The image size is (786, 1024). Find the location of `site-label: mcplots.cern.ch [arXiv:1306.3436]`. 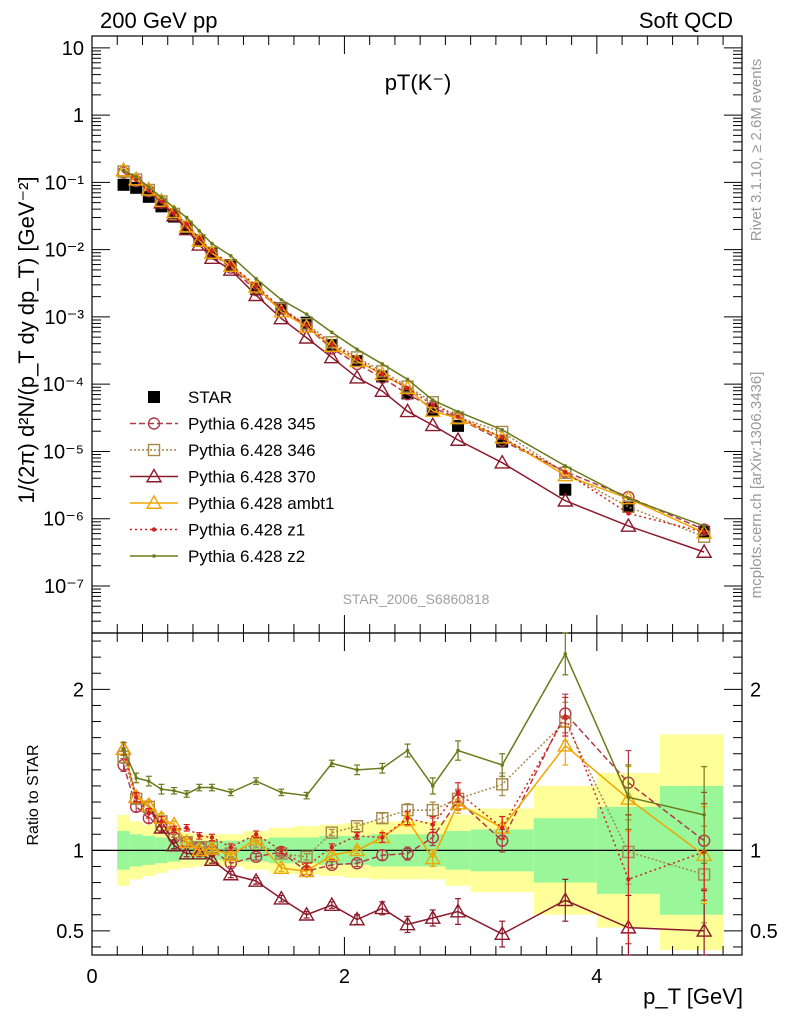

site-label: mcplots.cern.ch [arXiv:1306.3436] is located at coordinates (756, 485).